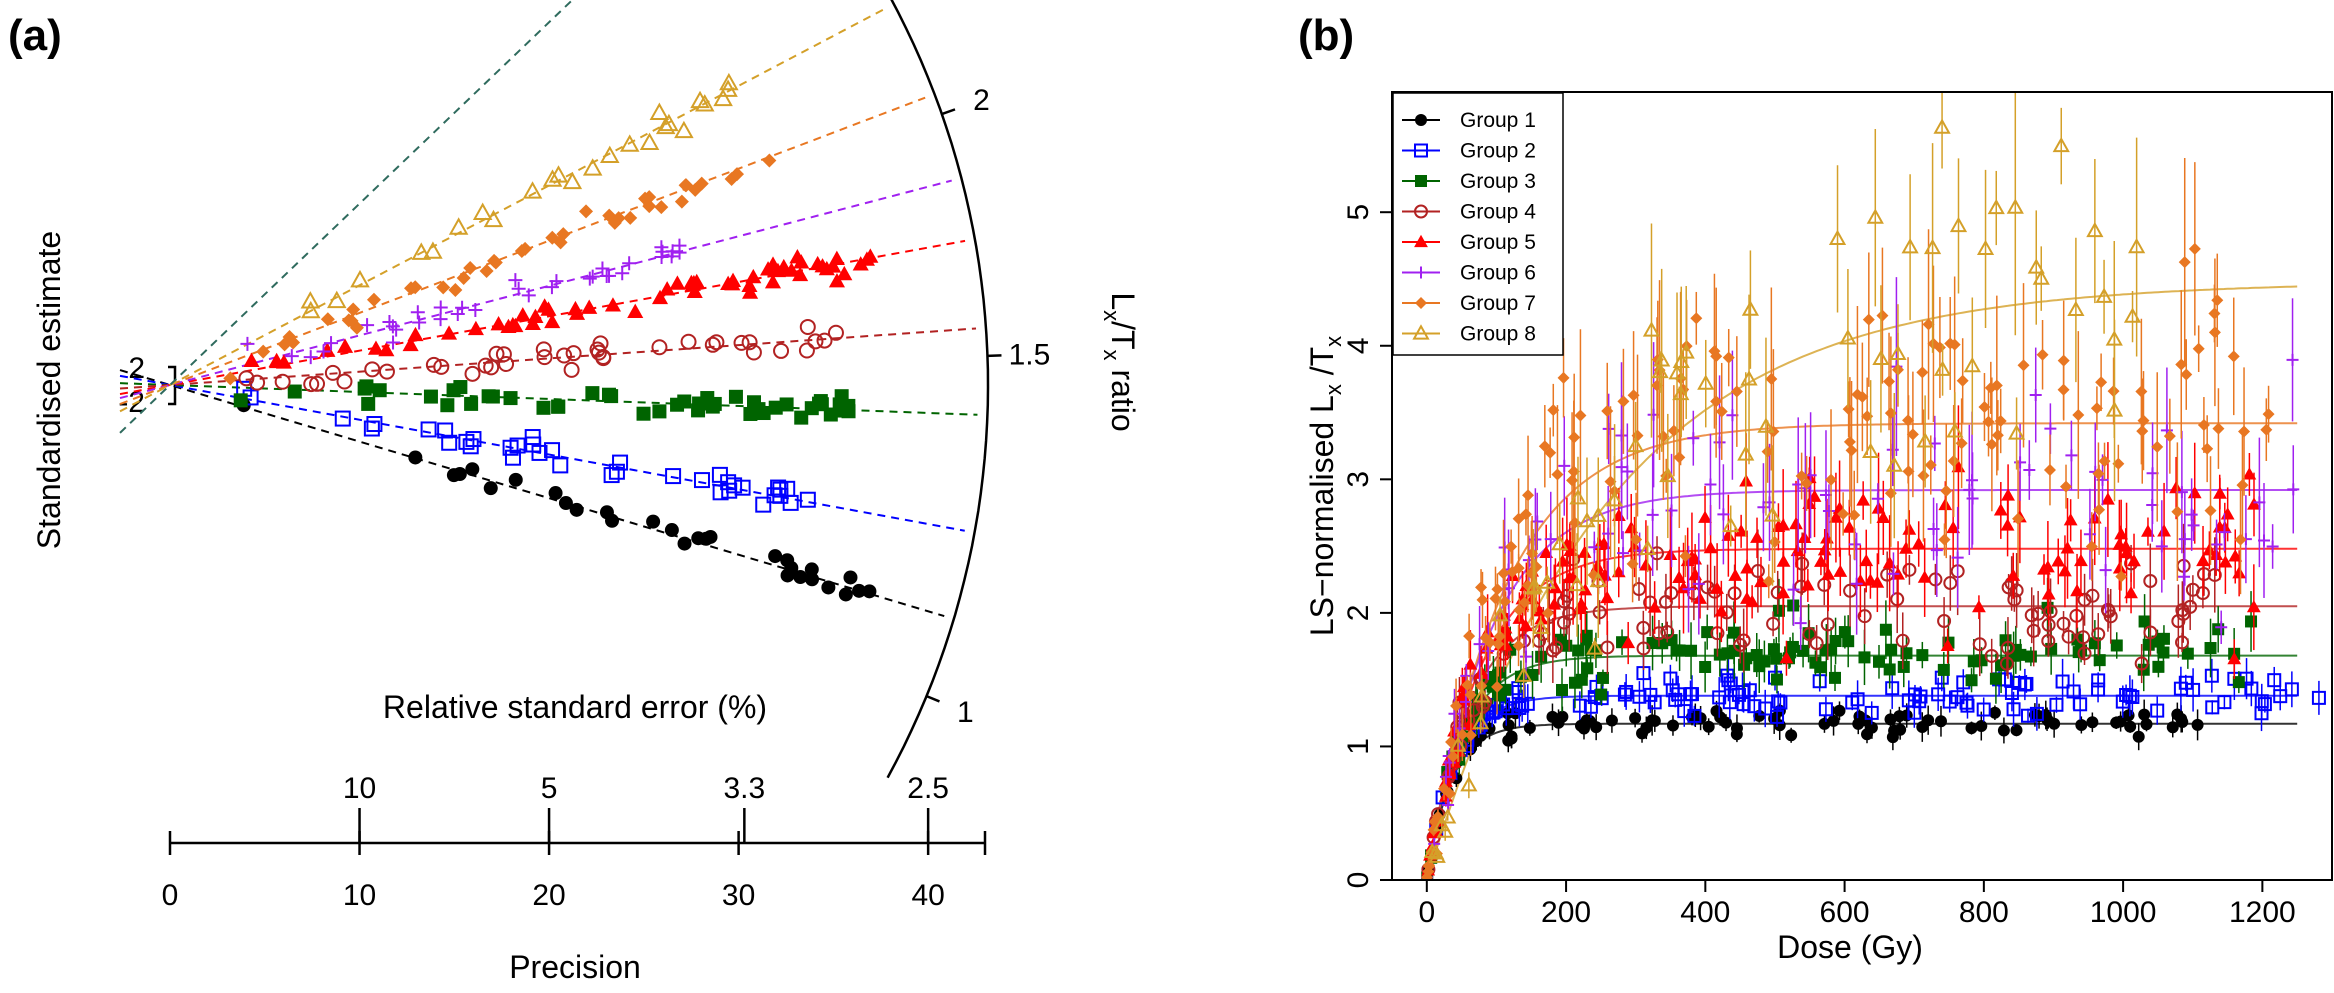 Image resolution: width=2334 pixels, height=993 pixels. Describe the element at coordinates (1421, 120) in the screenshot. I see `legend-marker` at that location.